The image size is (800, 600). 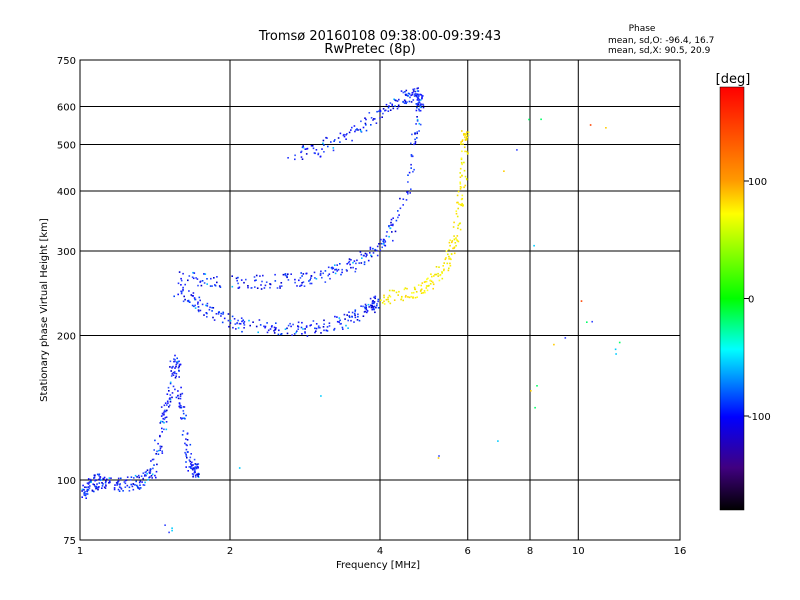 I want to click on colorbar-tick-label: 0, so click(x=751, y=300).